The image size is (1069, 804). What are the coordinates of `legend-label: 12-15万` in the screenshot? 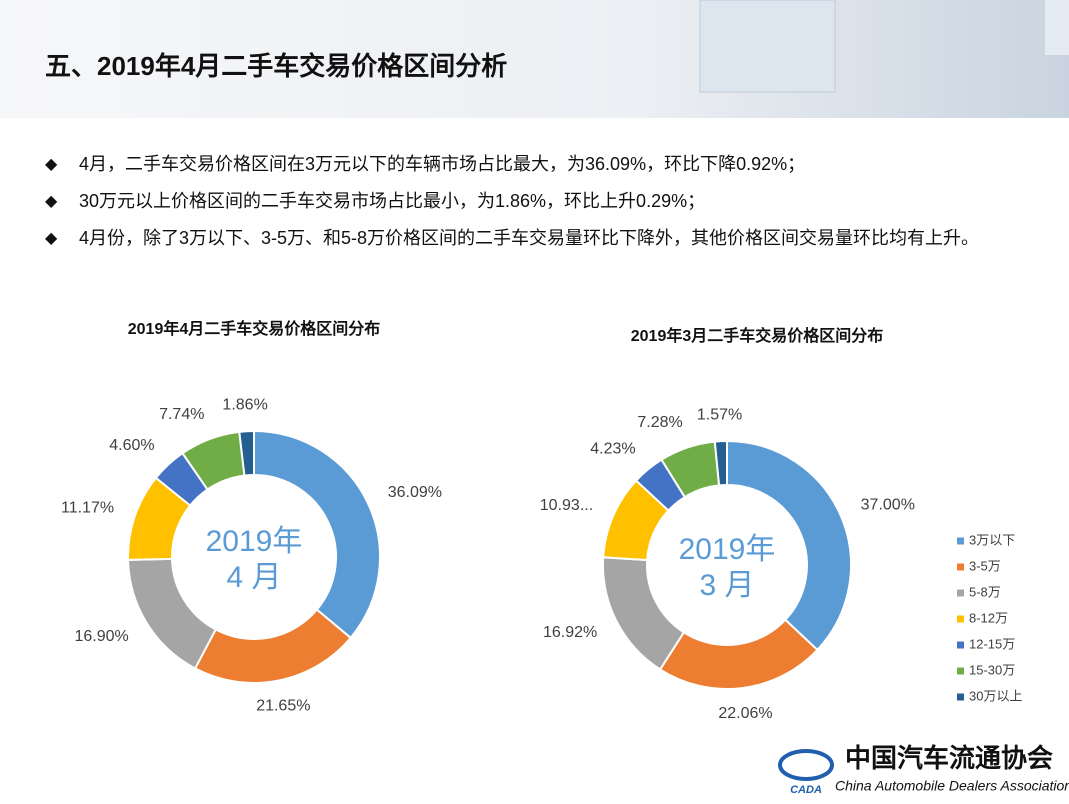 It's located at (992, 643).